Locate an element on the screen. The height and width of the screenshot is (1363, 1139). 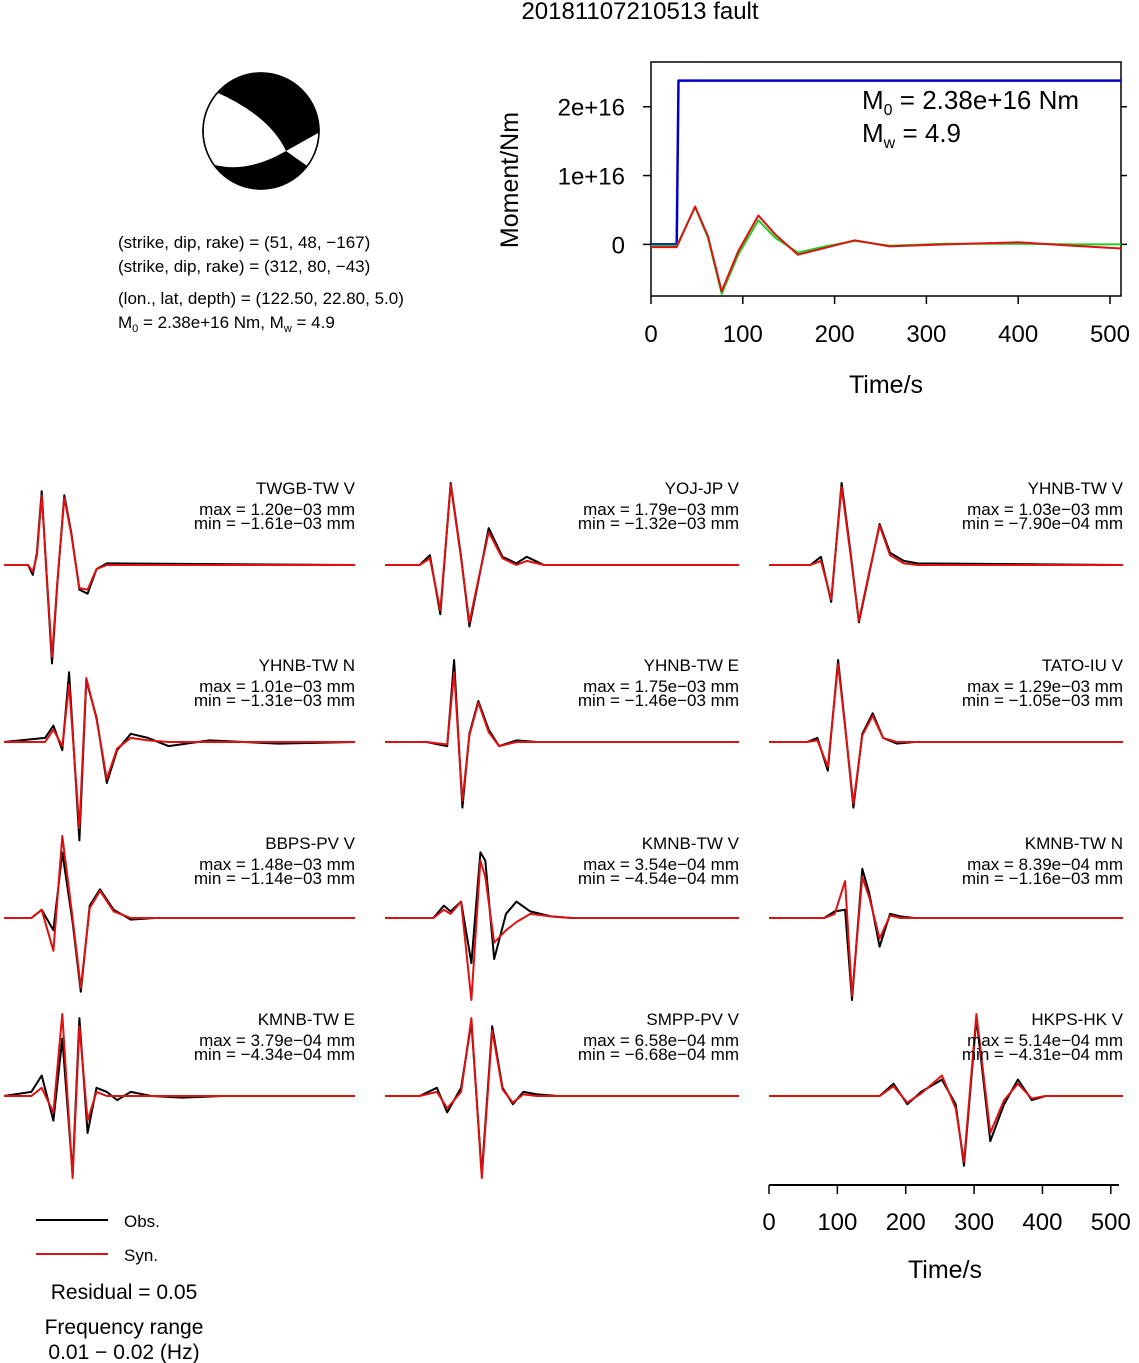
moment-rate-xlabel: Time/s is located at coordinates (886, 385).